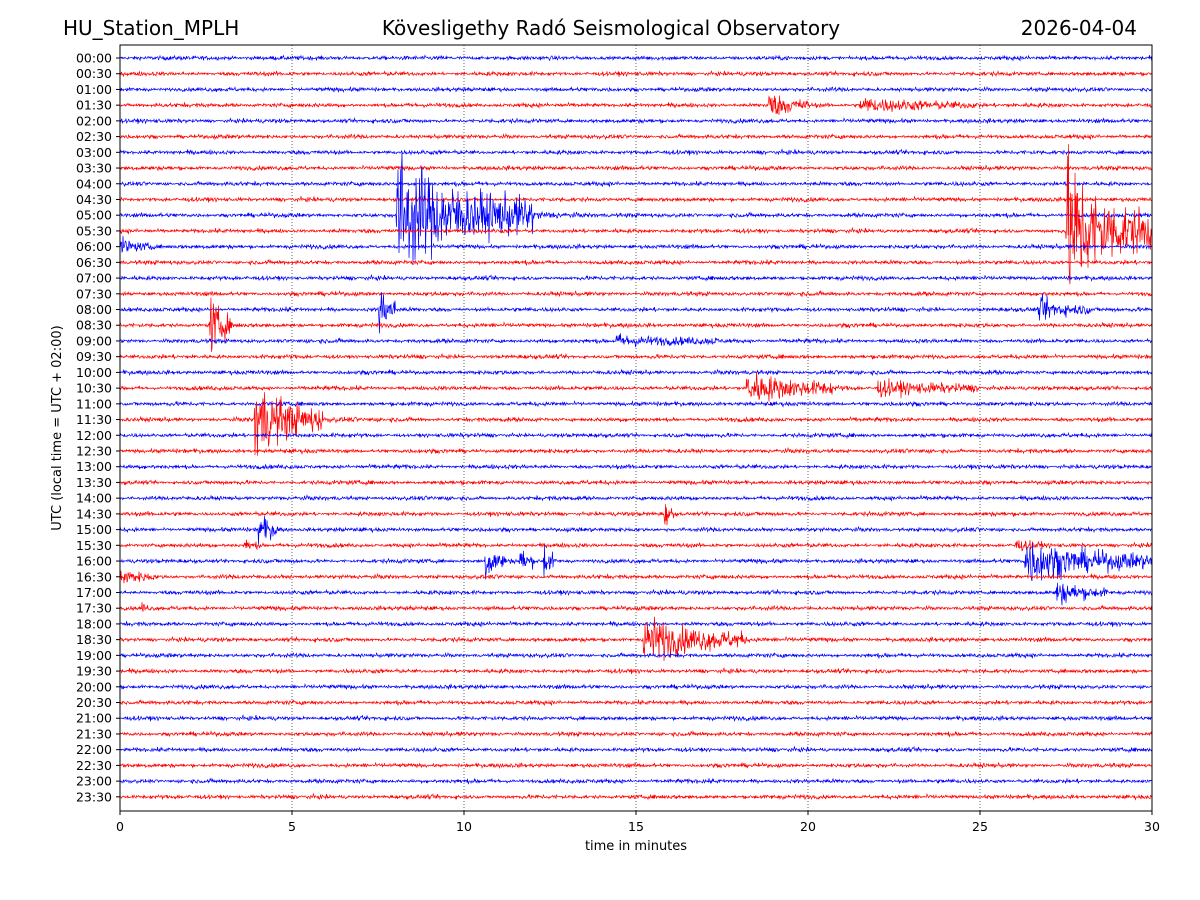  Describe the element at coordinates (94, 498) in the screenshot. I see `y-tick-label: 14:00` at that location.